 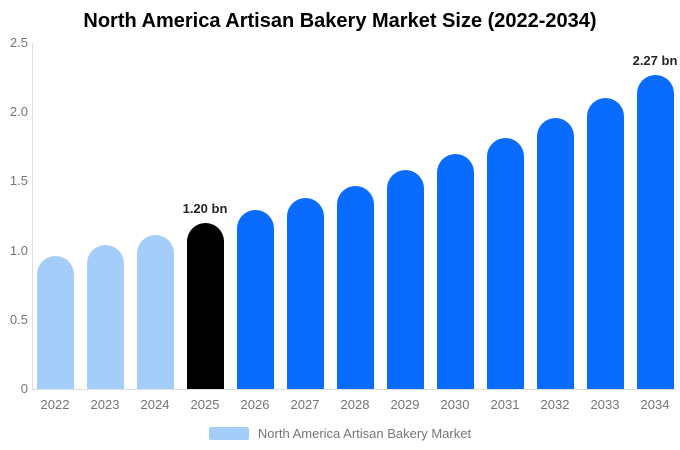 I want to click on y-axis-tick-label: 0.5, so click(x=18, y=319).